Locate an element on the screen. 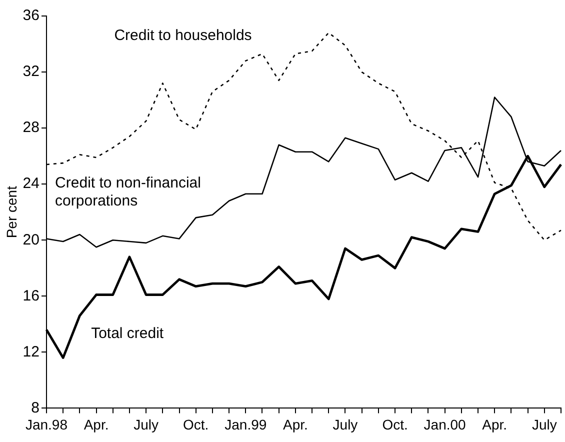 This screenshot has width=565, height=442. x-tick-label: Jan.98 is located at coordinates (46, 424).